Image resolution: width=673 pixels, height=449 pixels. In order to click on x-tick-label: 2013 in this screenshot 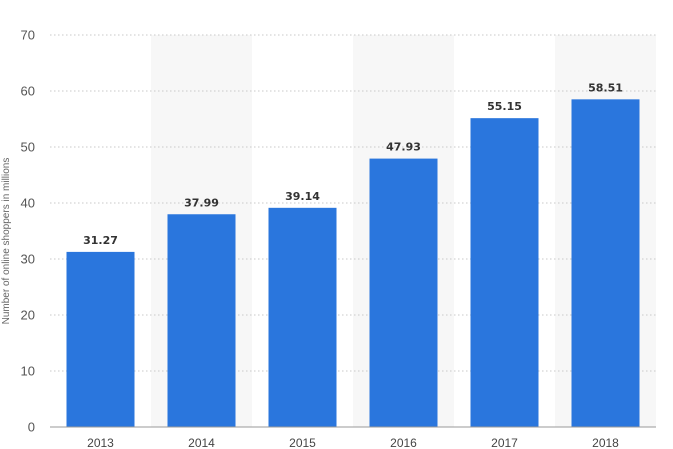, I will do `click(100, 442)`.